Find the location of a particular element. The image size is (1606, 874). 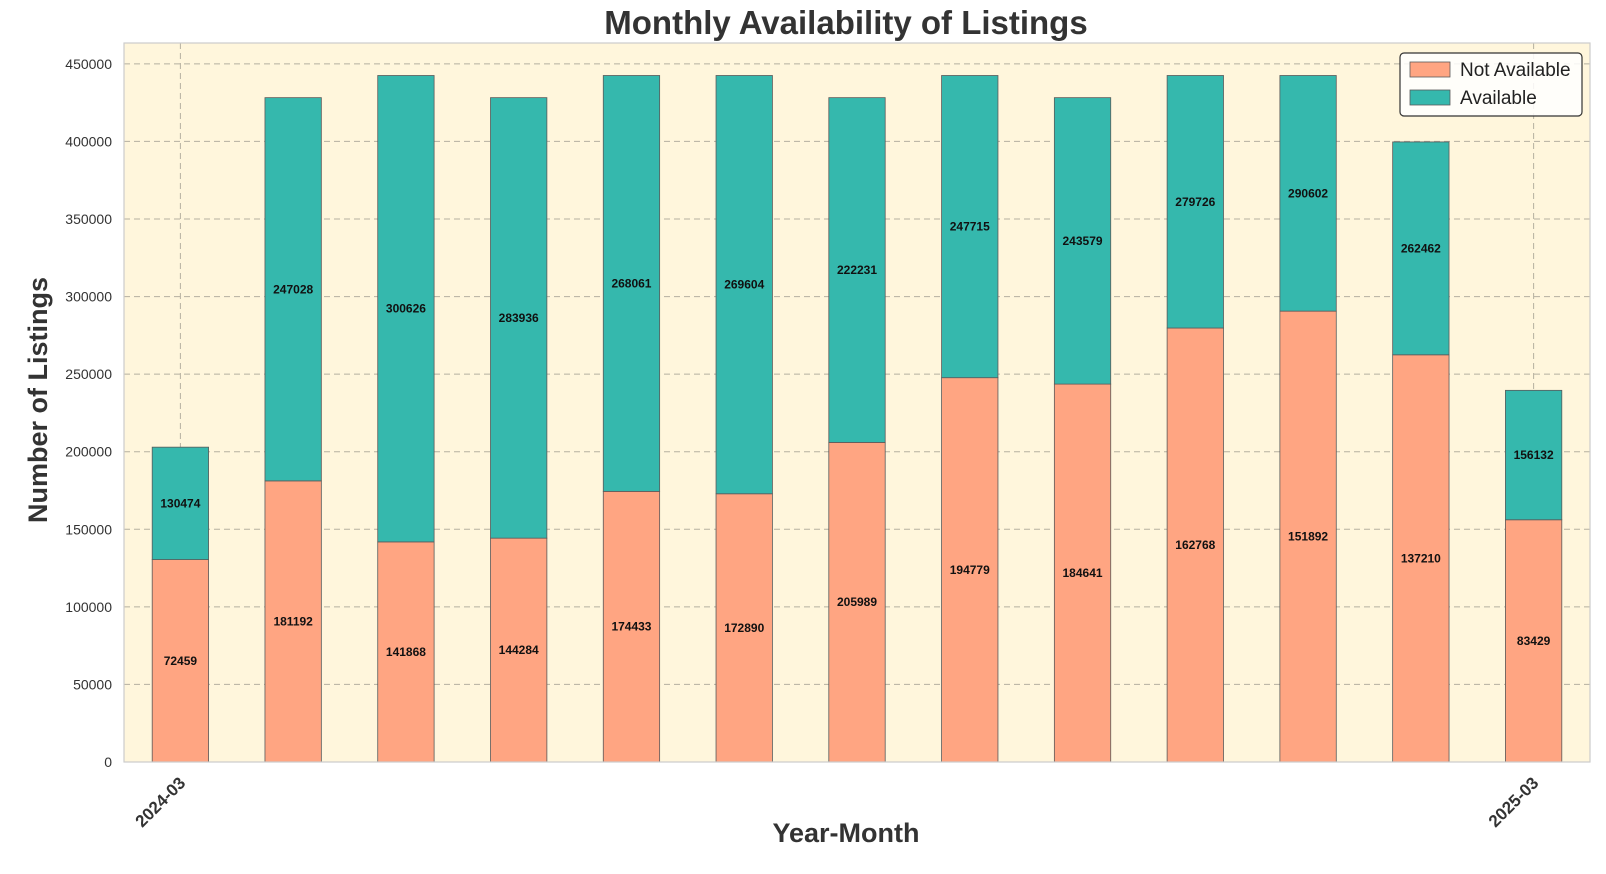

y-tick-label: 300000 is located at coordinates (88, 297).